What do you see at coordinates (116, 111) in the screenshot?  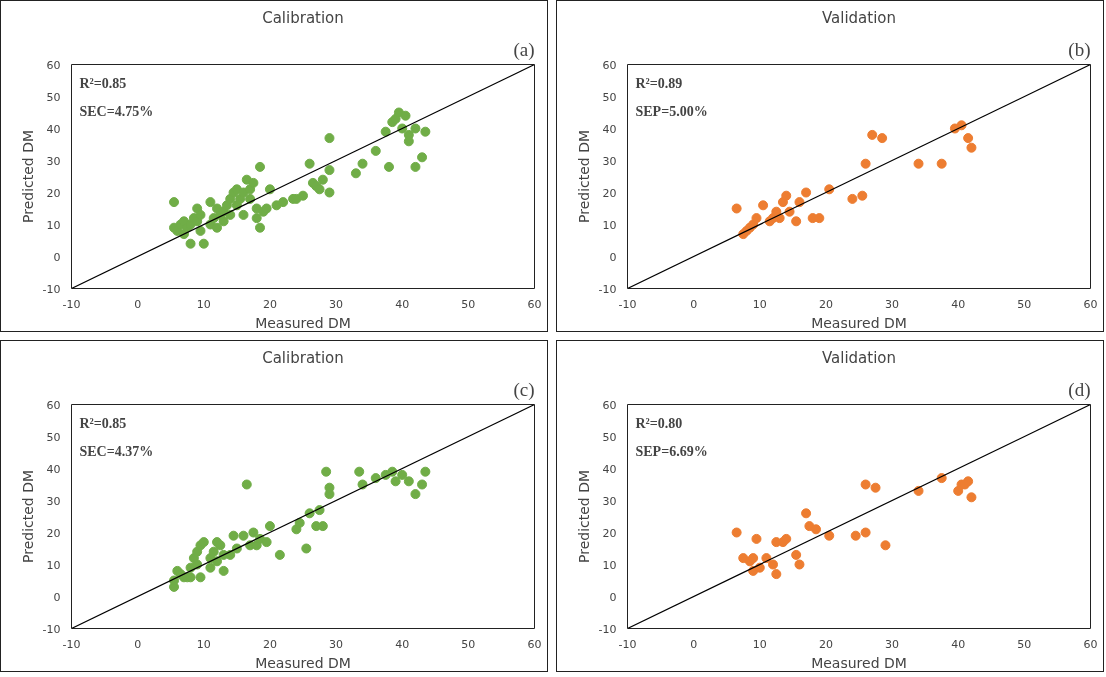 I see `annotation: SEC=4.75%` at bounding box center [116, 111].